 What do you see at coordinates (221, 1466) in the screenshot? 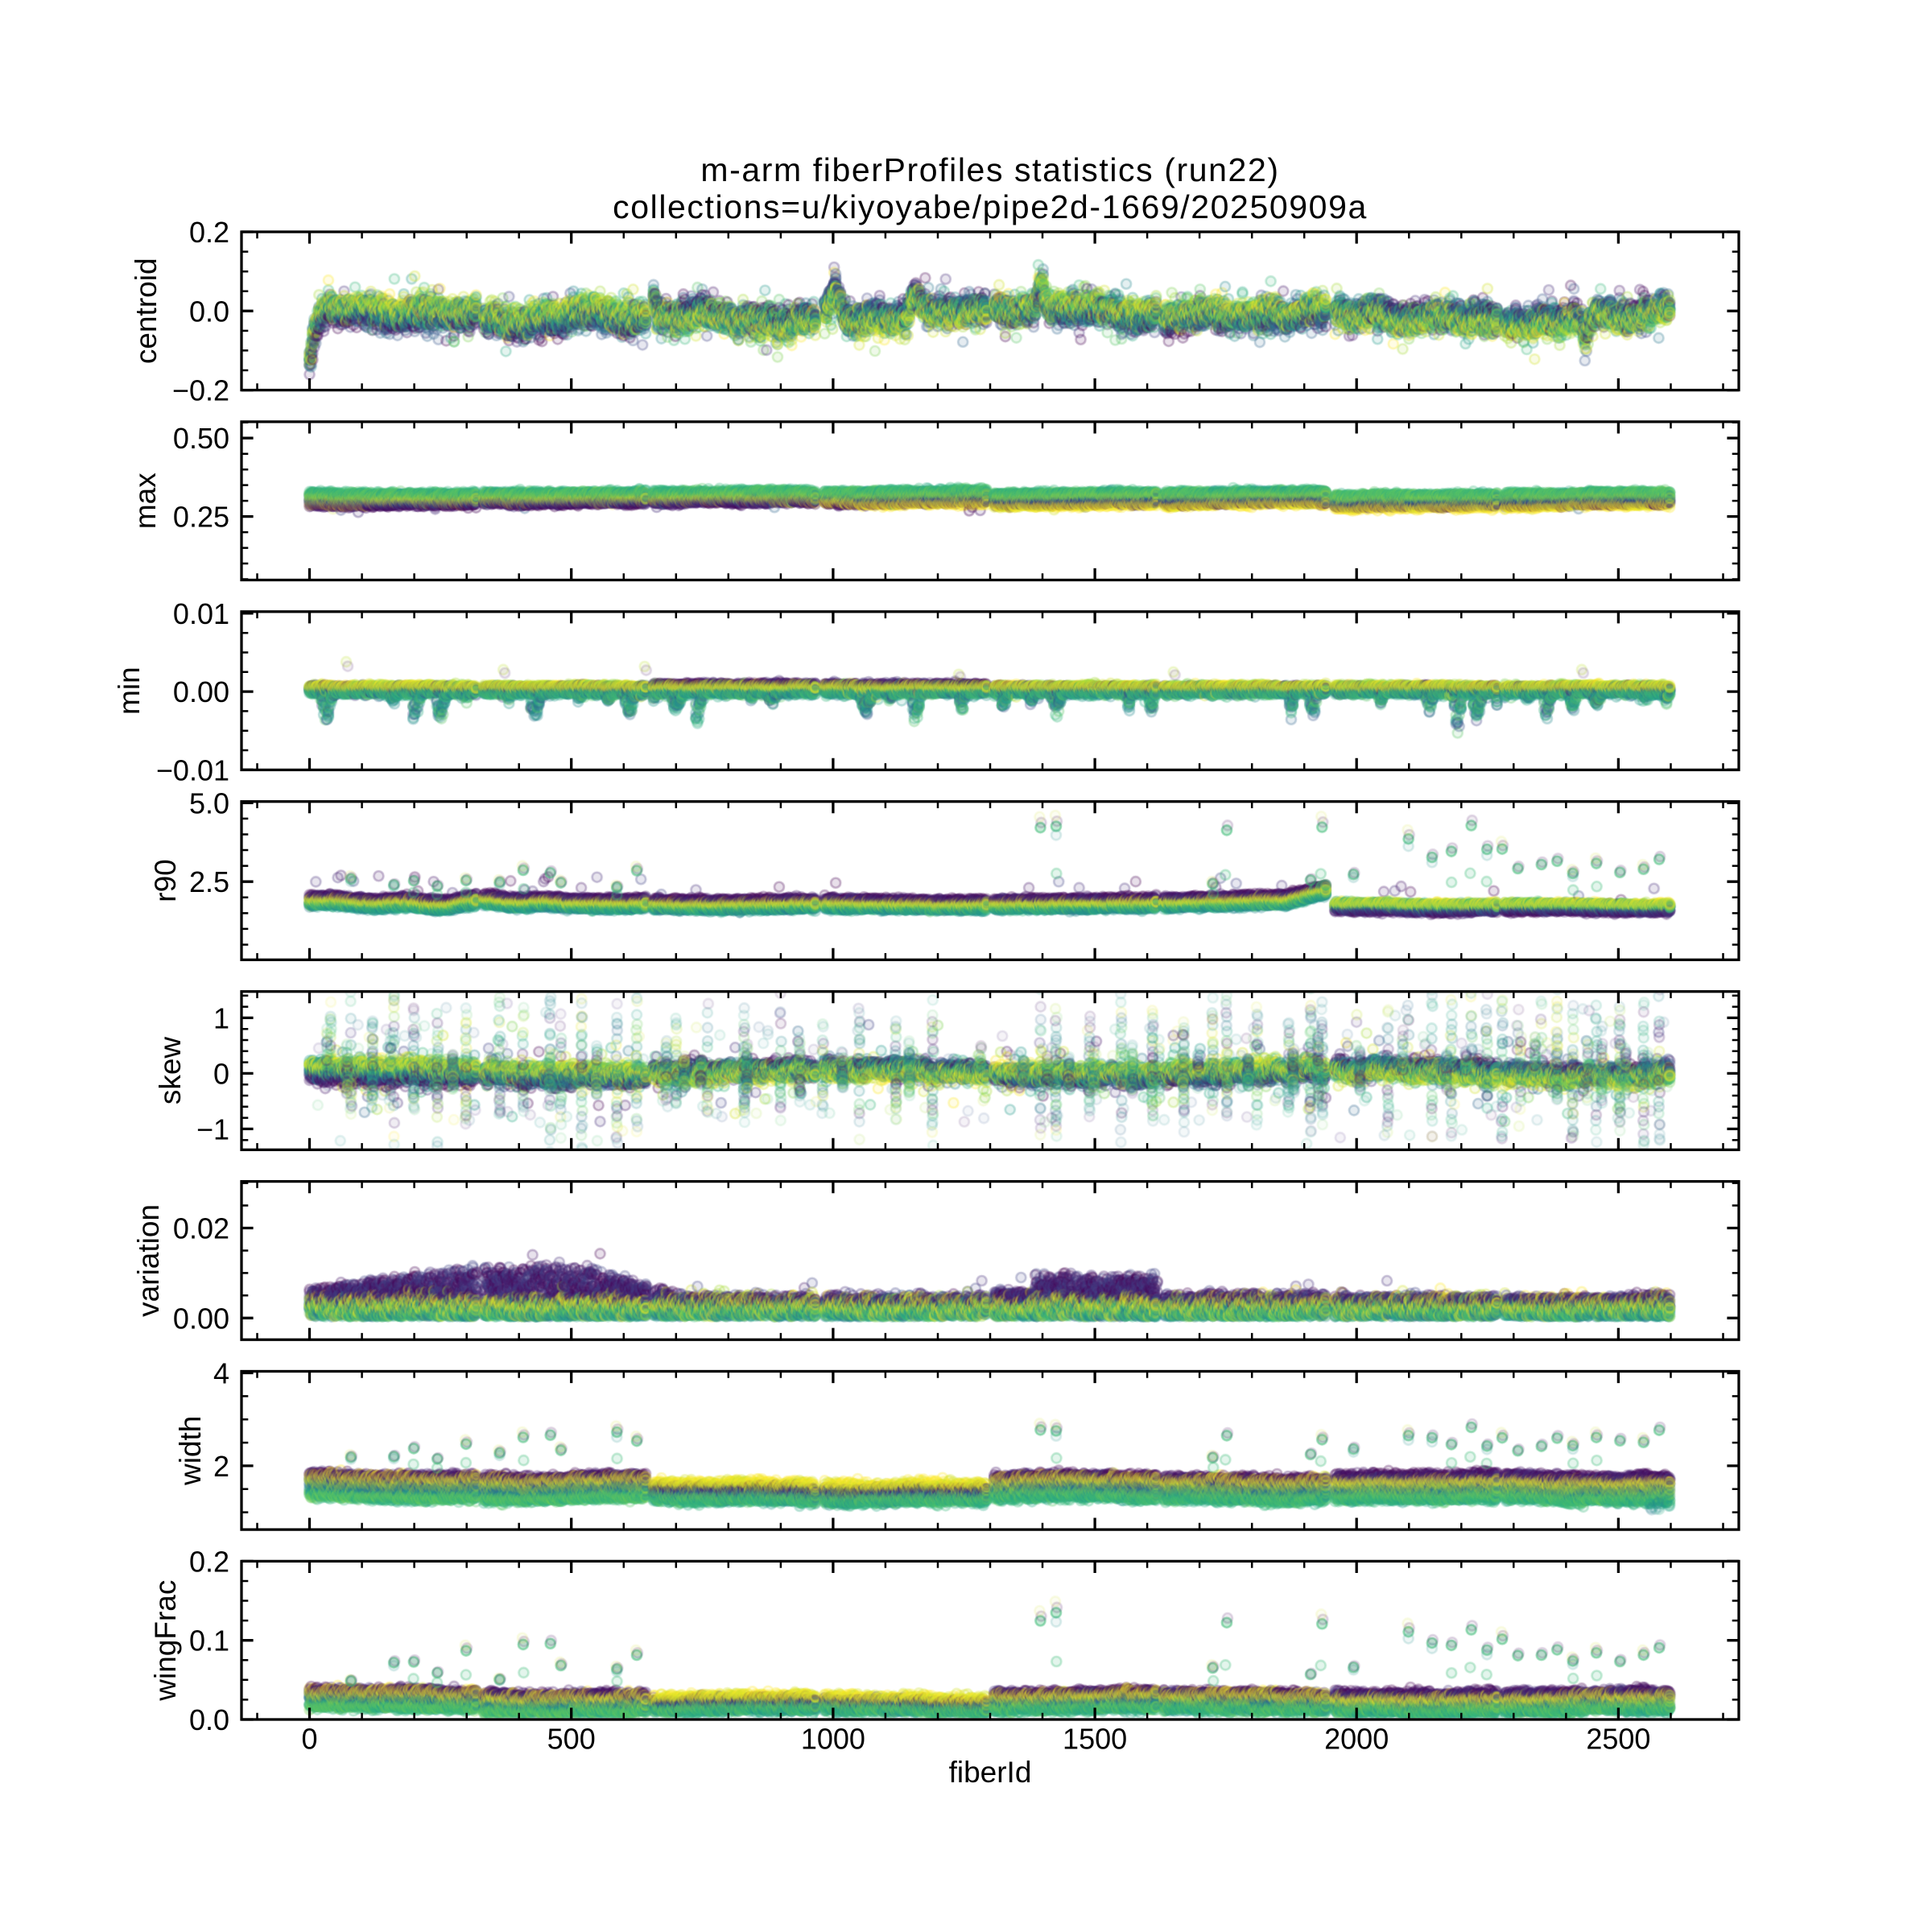
I see `svg-text: 2` at bounding box center [221, 1466].